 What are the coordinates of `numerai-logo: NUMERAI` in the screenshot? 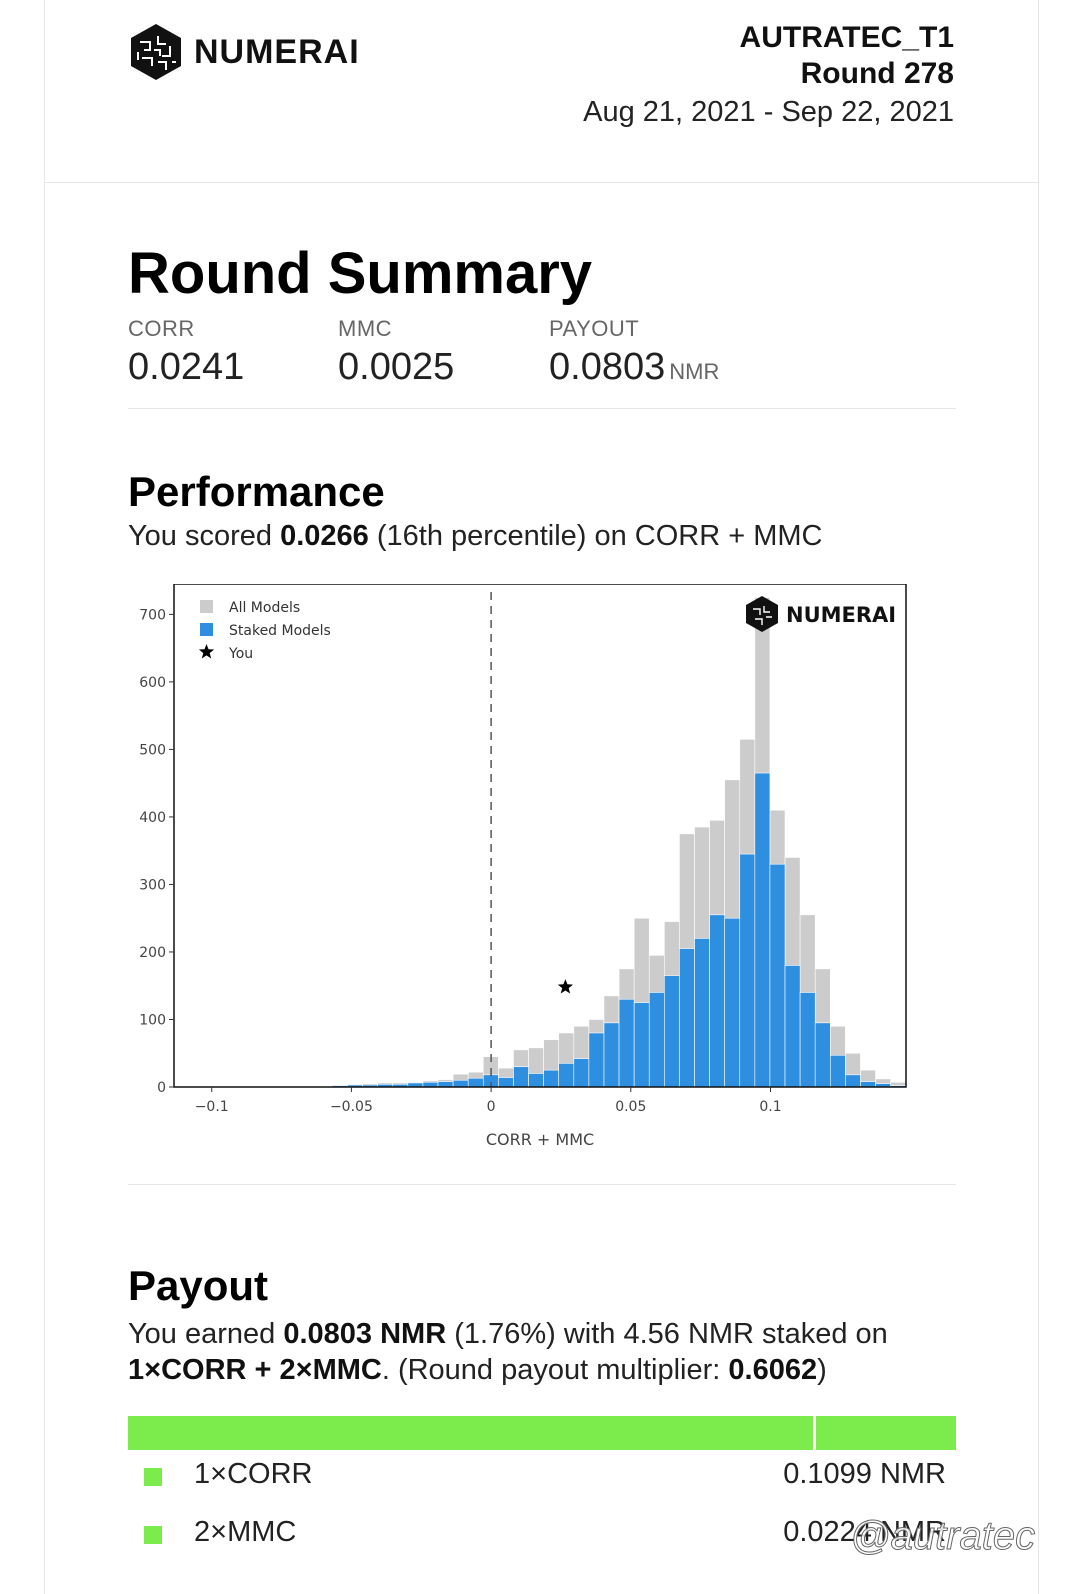 It's located at (244, 52).